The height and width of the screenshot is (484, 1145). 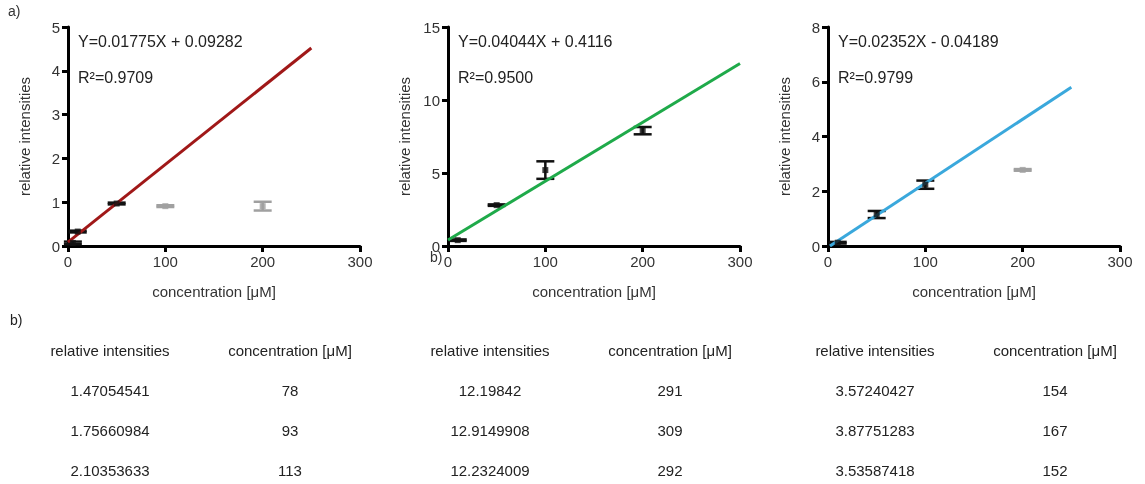 What do you see at coordinates (875, 430) in the screenshot?
I see `text: 3.87751283` at bounding box center [875, 430].